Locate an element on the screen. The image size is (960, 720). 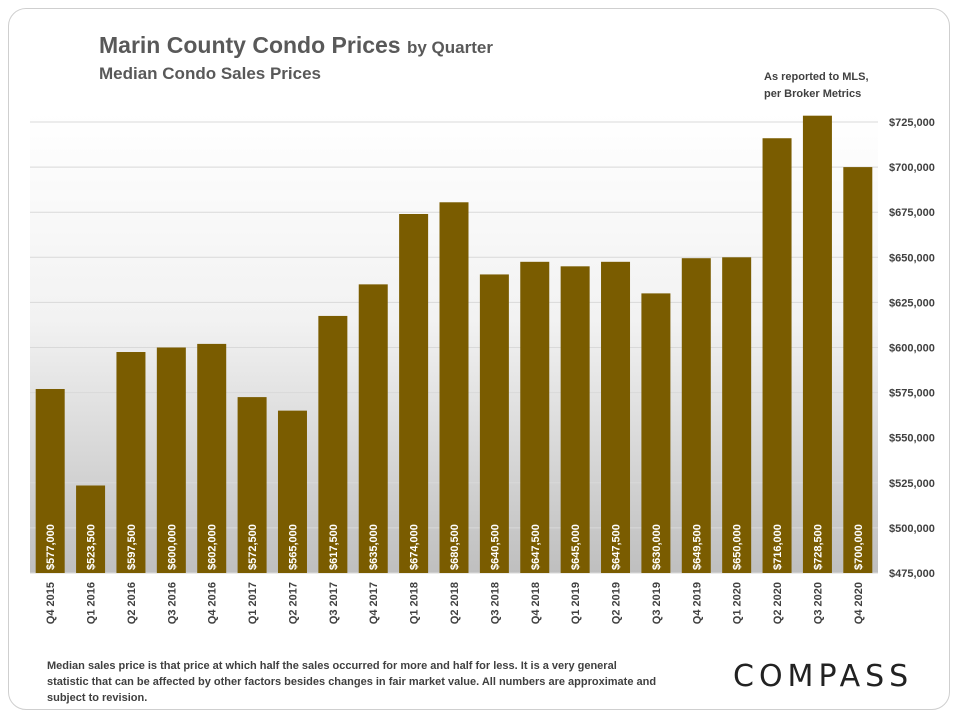
bar-data-label: $597,500 is located at coordinates (132, 547).